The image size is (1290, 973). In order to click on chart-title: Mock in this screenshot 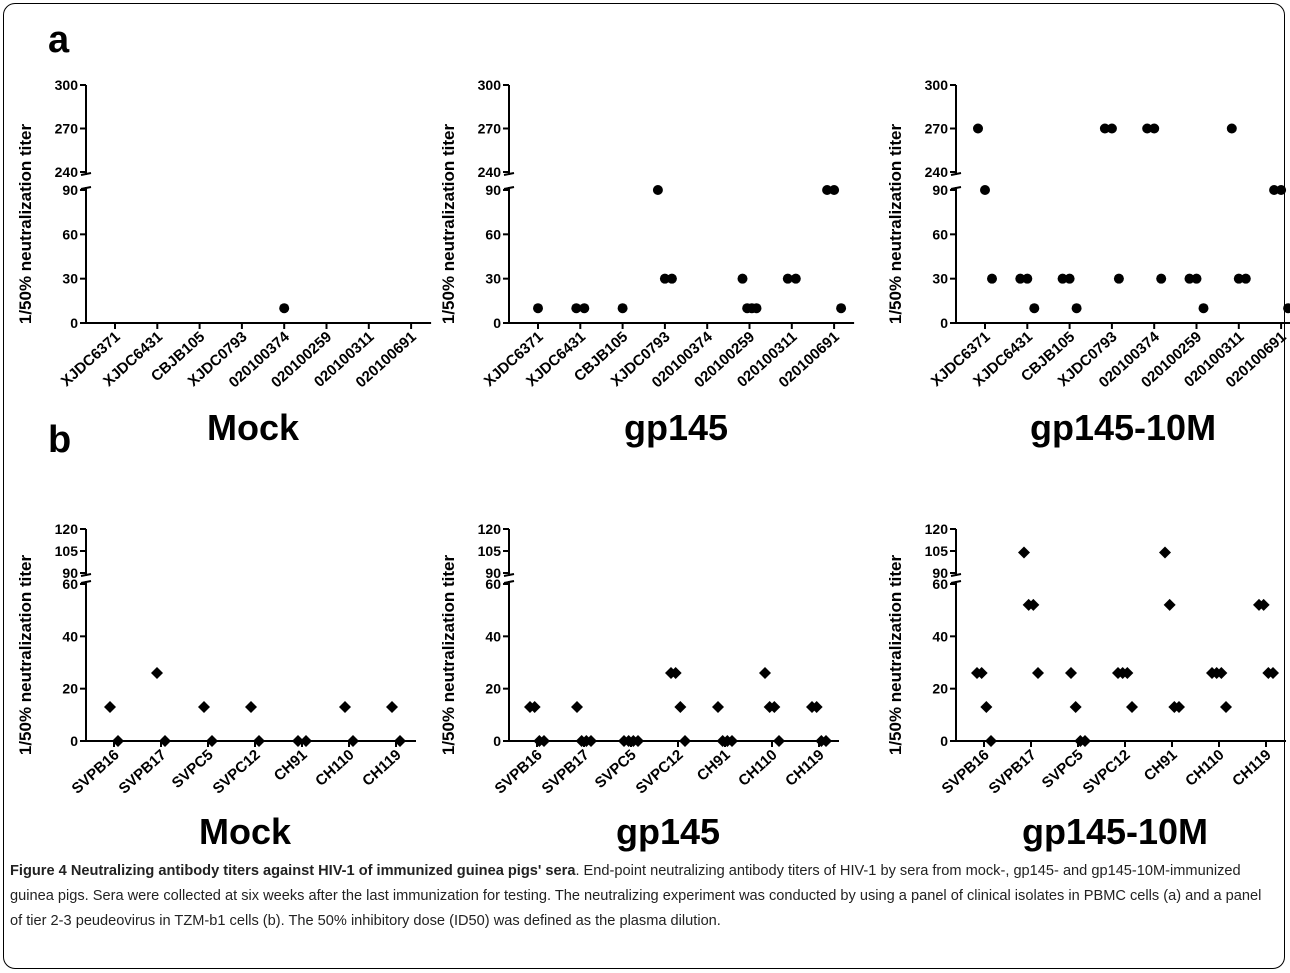, I will do `click(245, 831)`.